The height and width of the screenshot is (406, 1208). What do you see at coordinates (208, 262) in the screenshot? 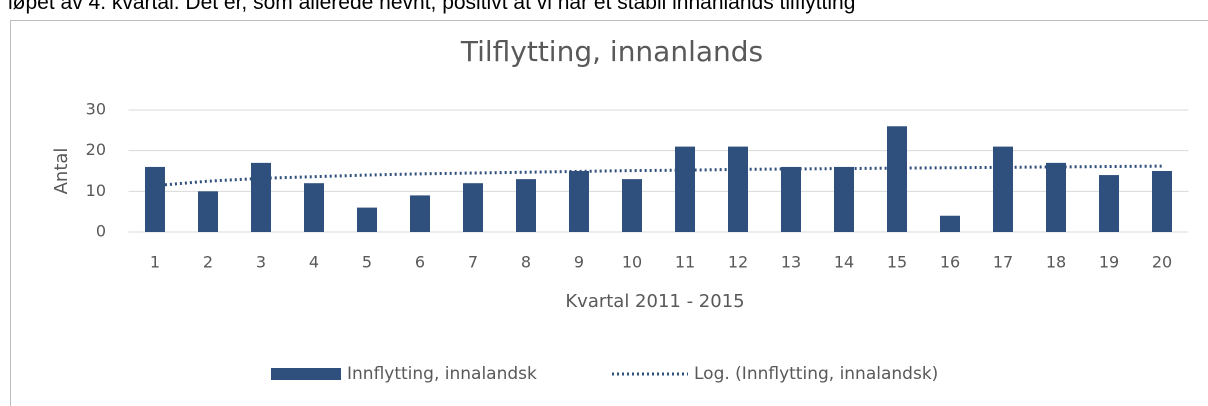
I see `x-tick-label: 2` at bounding box center [208, 262].